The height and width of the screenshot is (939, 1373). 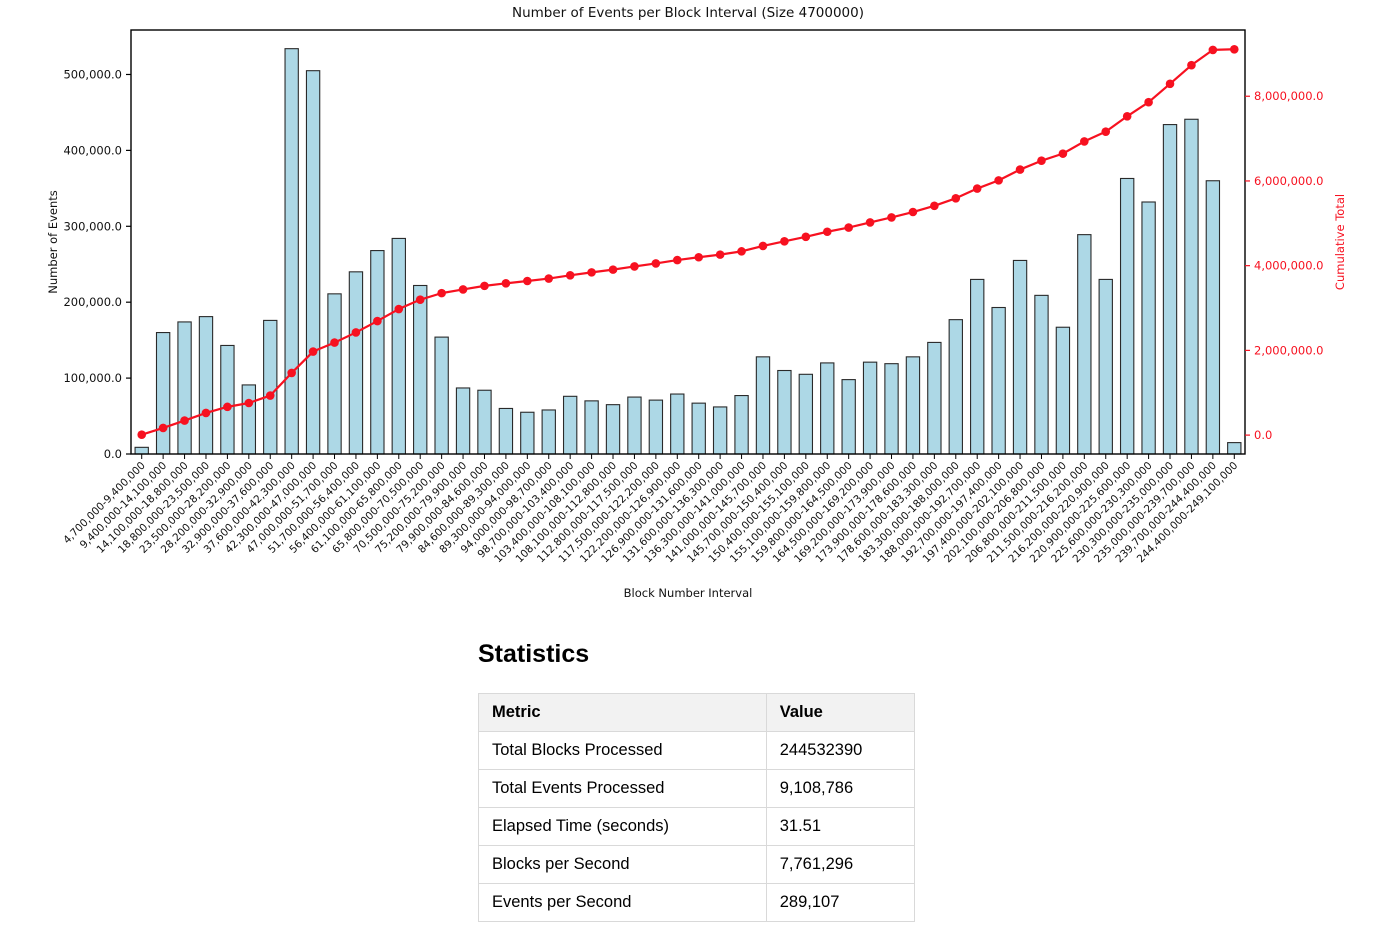 What do you see at coordinates (53, 242) in the screenshot?
I see `y-axis-title: Number of Events` at bounding box center [53, 242].